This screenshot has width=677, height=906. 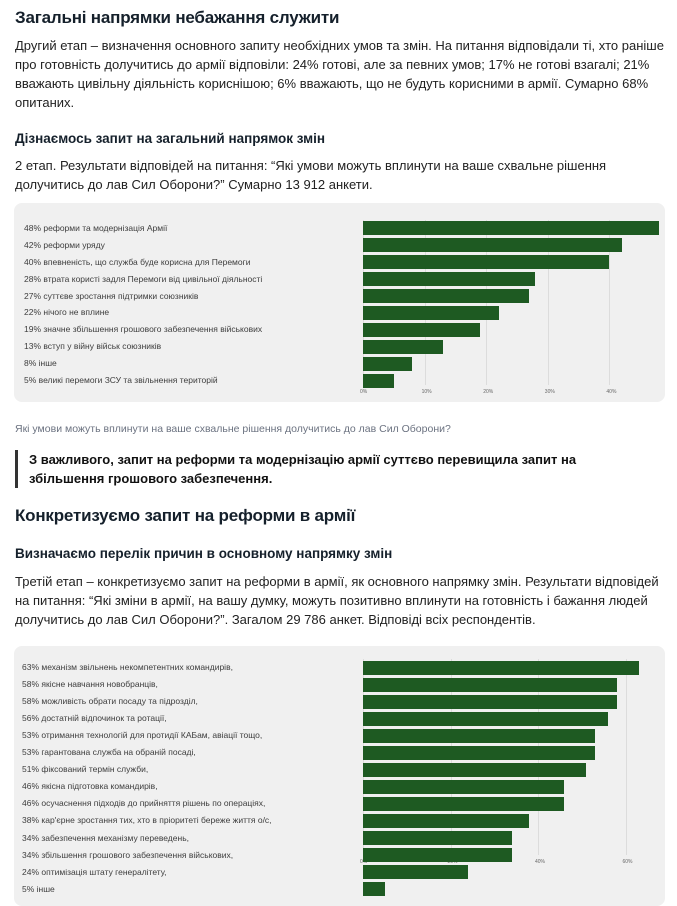 I want to click on category-label: 58% якісне навчання новобранців,, so click(x=90, y=684).